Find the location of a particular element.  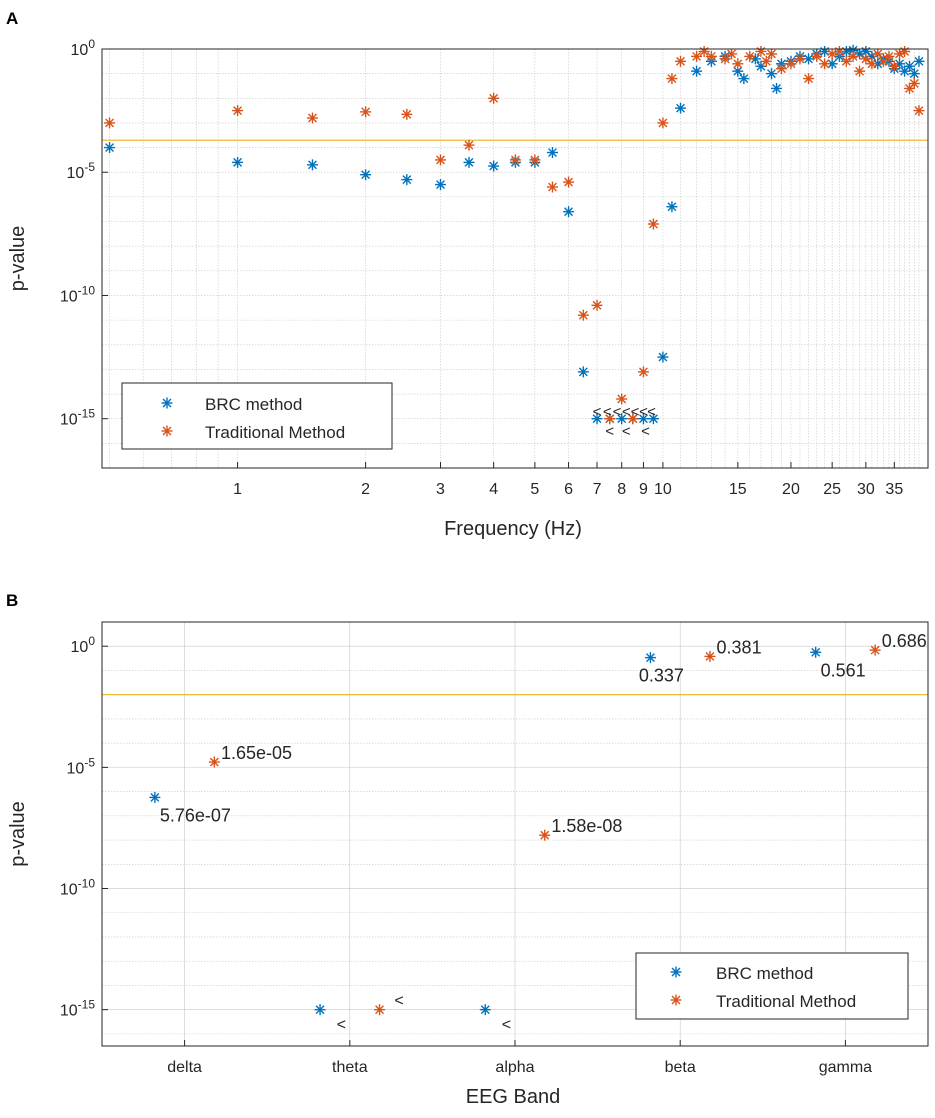

x-tick-label-a: 1 is located at coordinates (237, 489).